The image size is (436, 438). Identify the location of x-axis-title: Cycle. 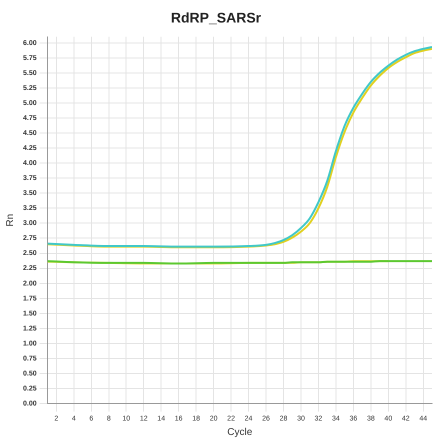
(240, 432).